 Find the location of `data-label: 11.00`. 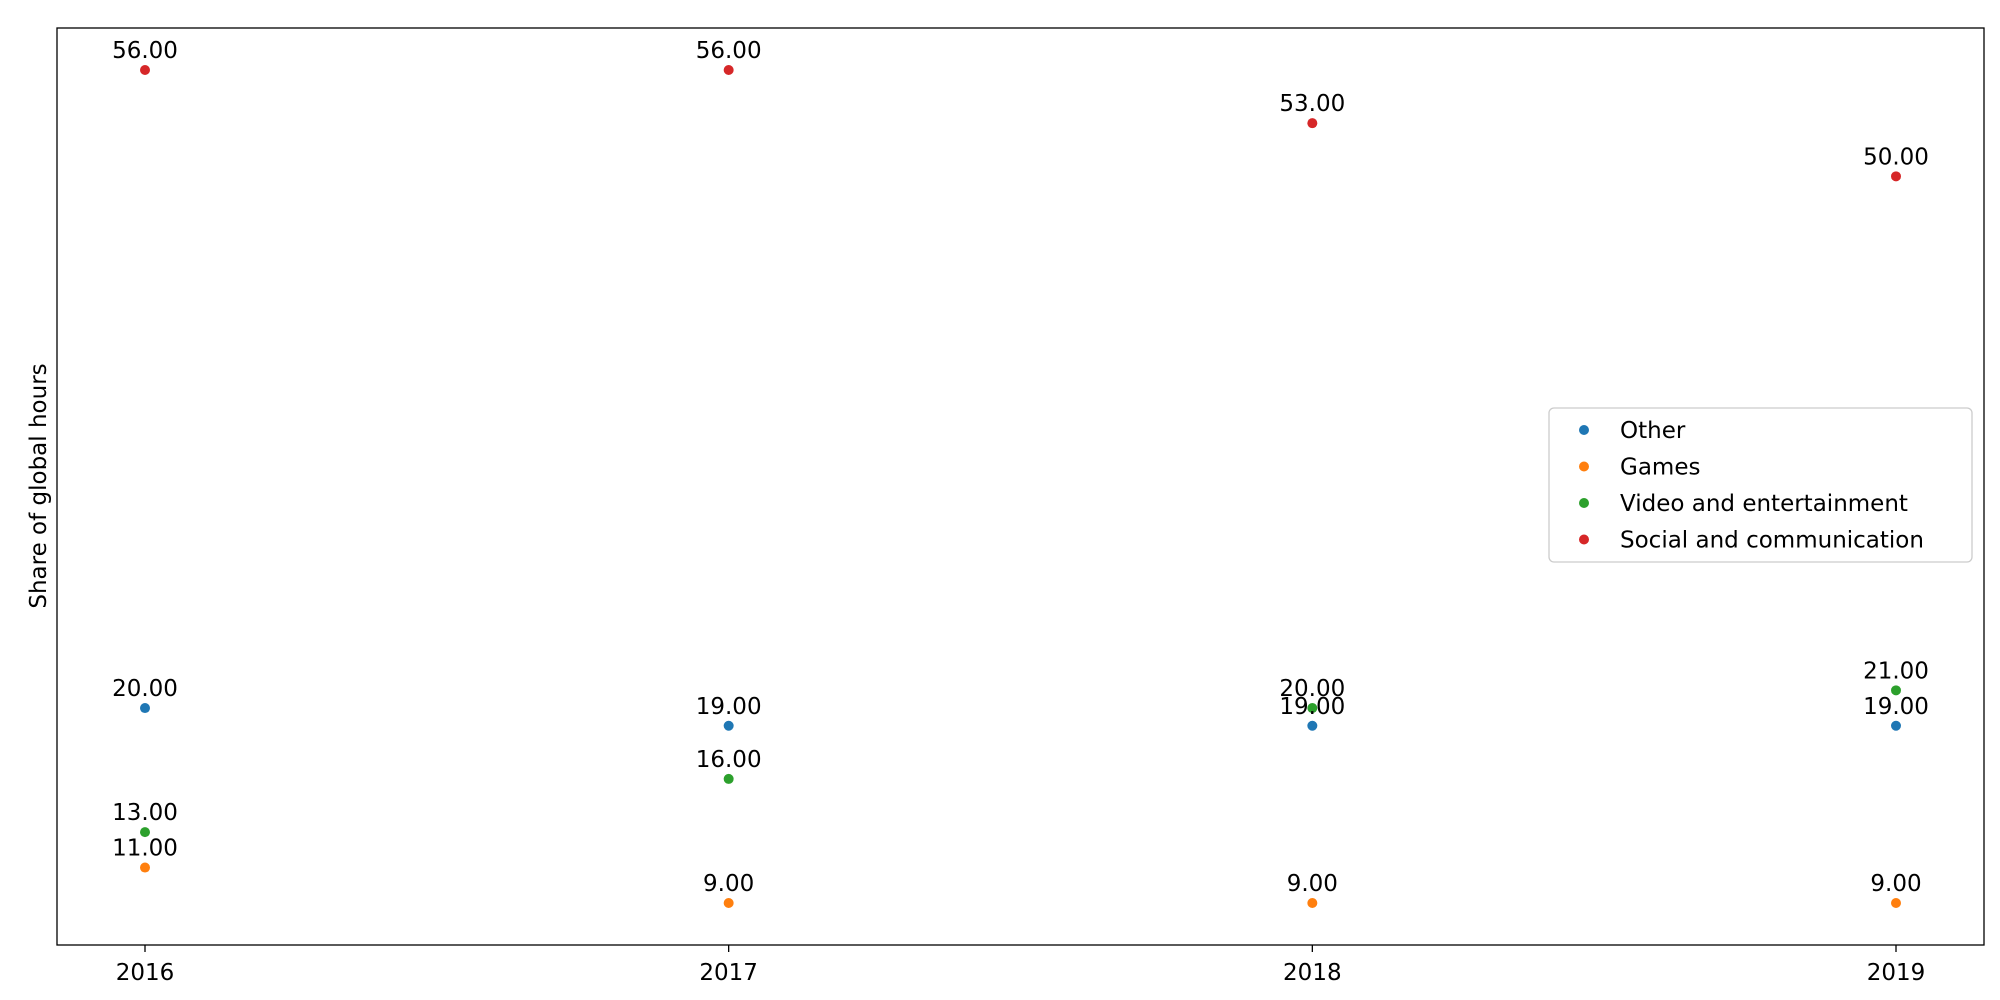

data-label: 11.00 is located at coordinates (145, 849).